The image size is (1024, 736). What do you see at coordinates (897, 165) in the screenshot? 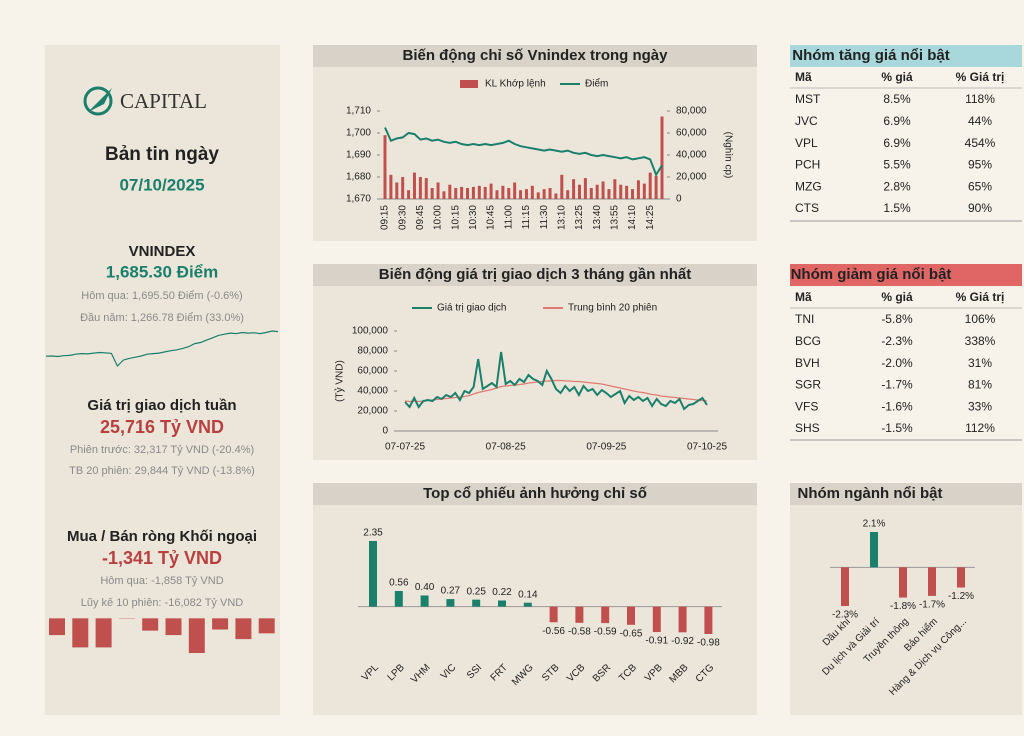
I see `table-cell: 5.5%` at bounding box center [897, 165].